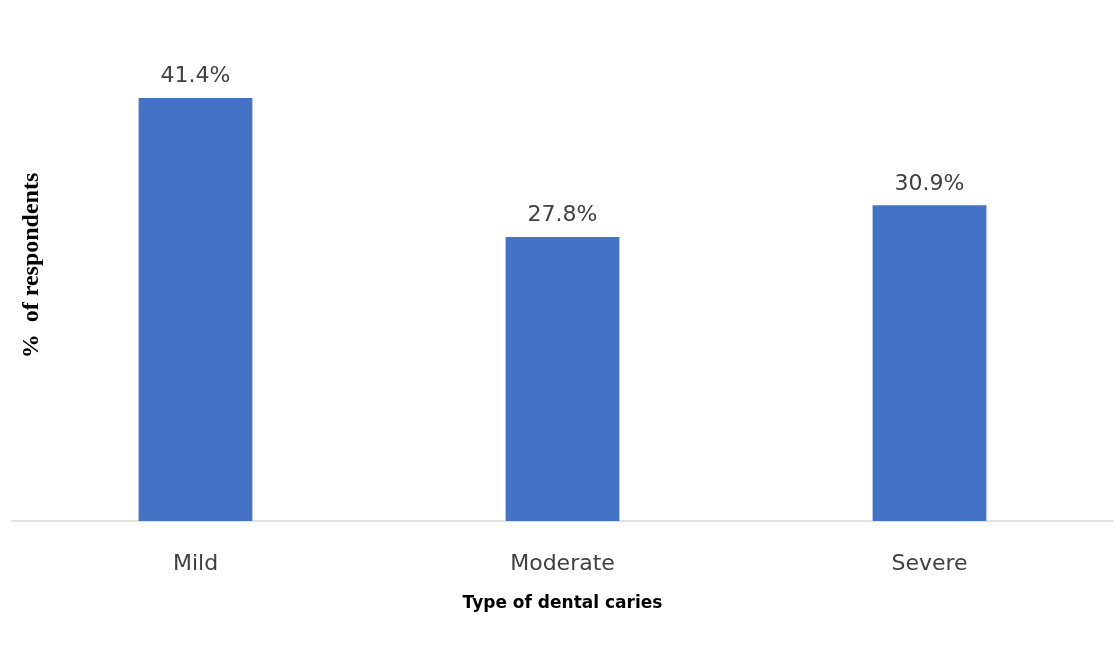 The width and height of the screenshot is (1117, 649). What do you see at coordinates (562, 562) in the screenshot?
I see `x-tick-label: Moderate` at bounding box center [562, 562].